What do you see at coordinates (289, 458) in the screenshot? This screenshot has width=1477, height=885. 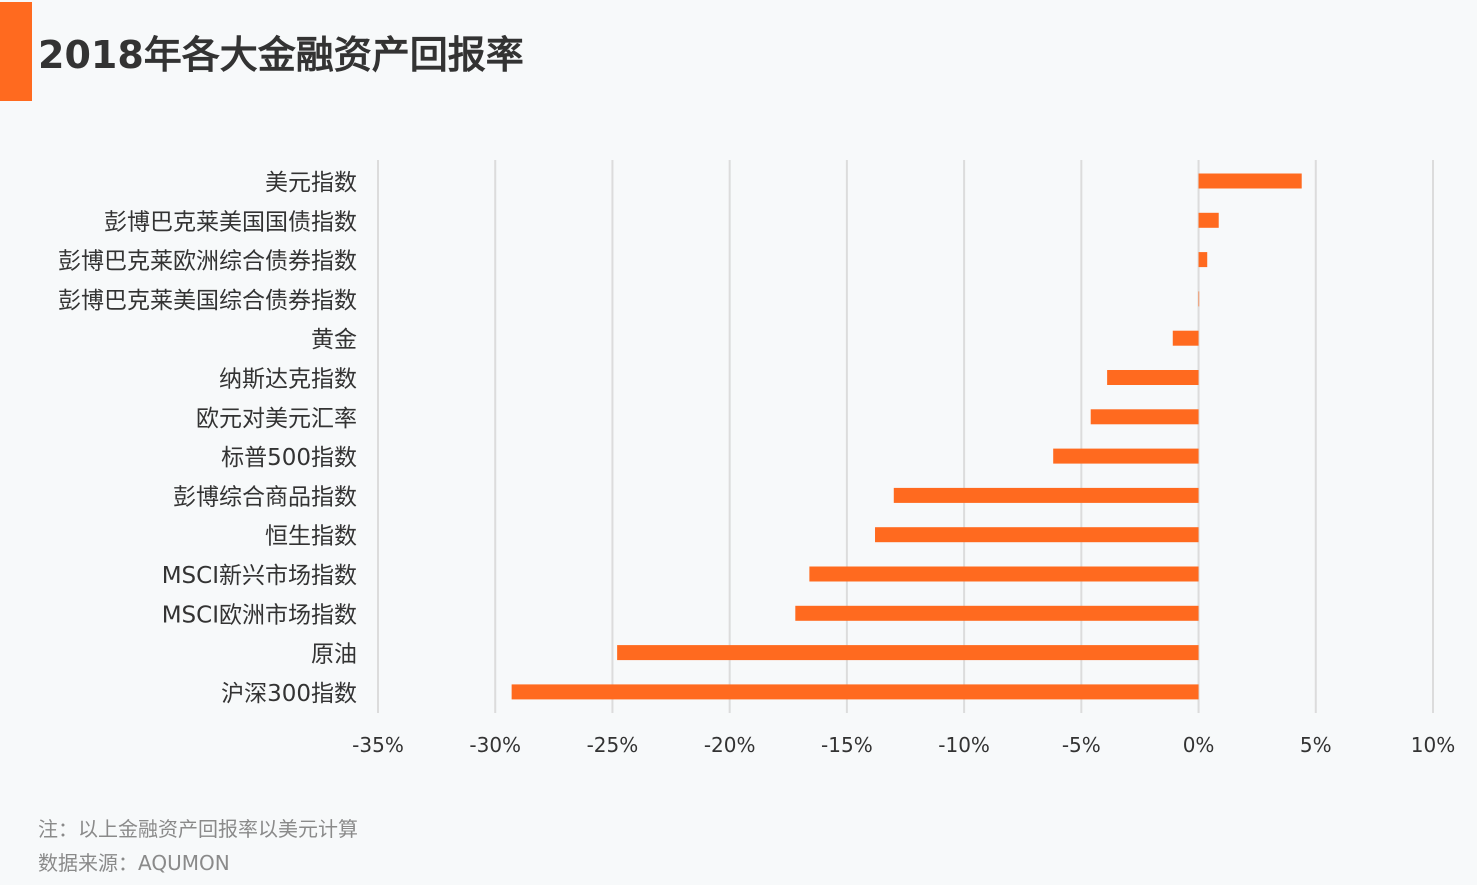 I see `category-label: 标普500指数` at bounding box center [289, 458].